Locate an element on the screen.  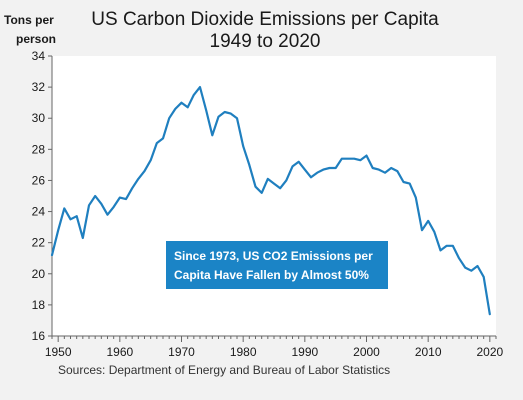
y-tick-label: 22 is located at coordinates (39, 243).